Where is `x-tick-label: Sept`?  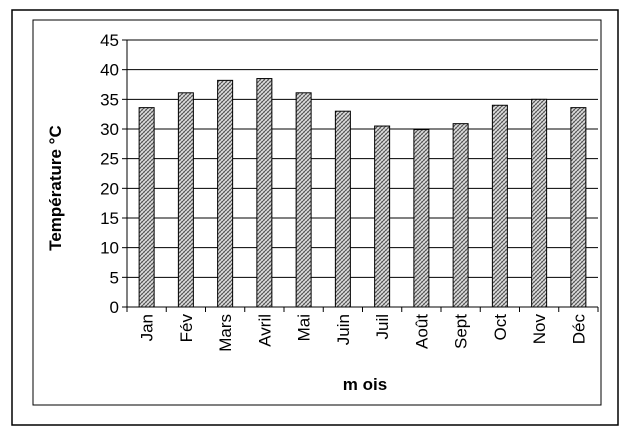 x-tick-label: Sept is located at coordinates (461, 331).